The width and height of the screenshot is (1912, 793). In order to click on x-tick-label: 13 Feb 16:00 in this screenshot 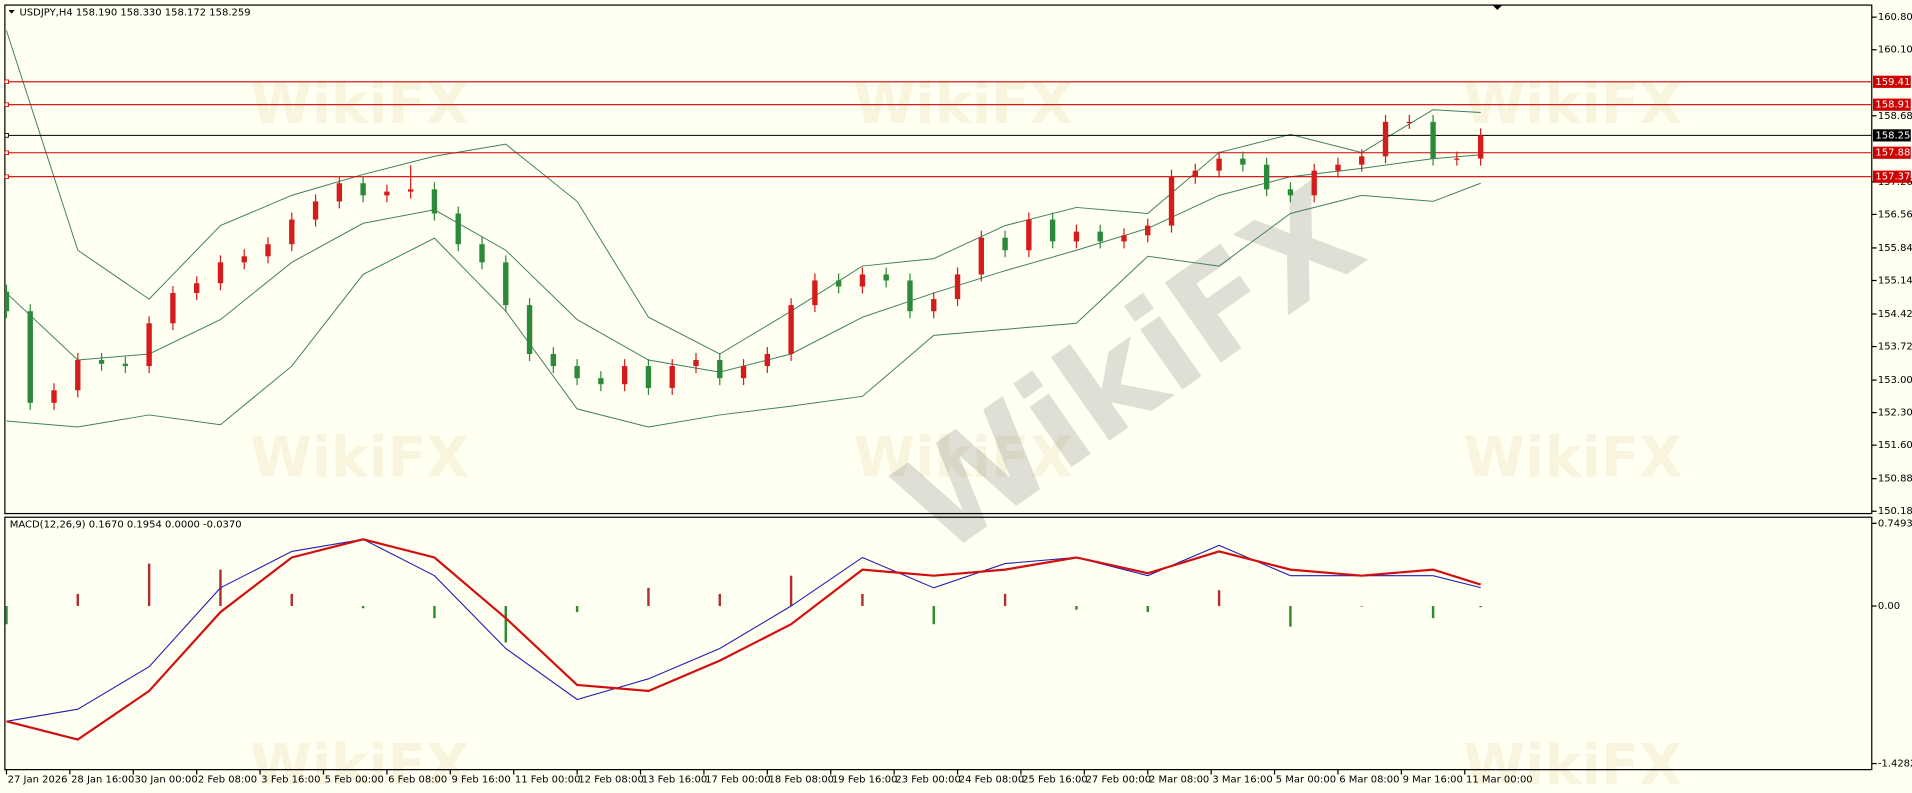, I will do `click(675, 779)`.